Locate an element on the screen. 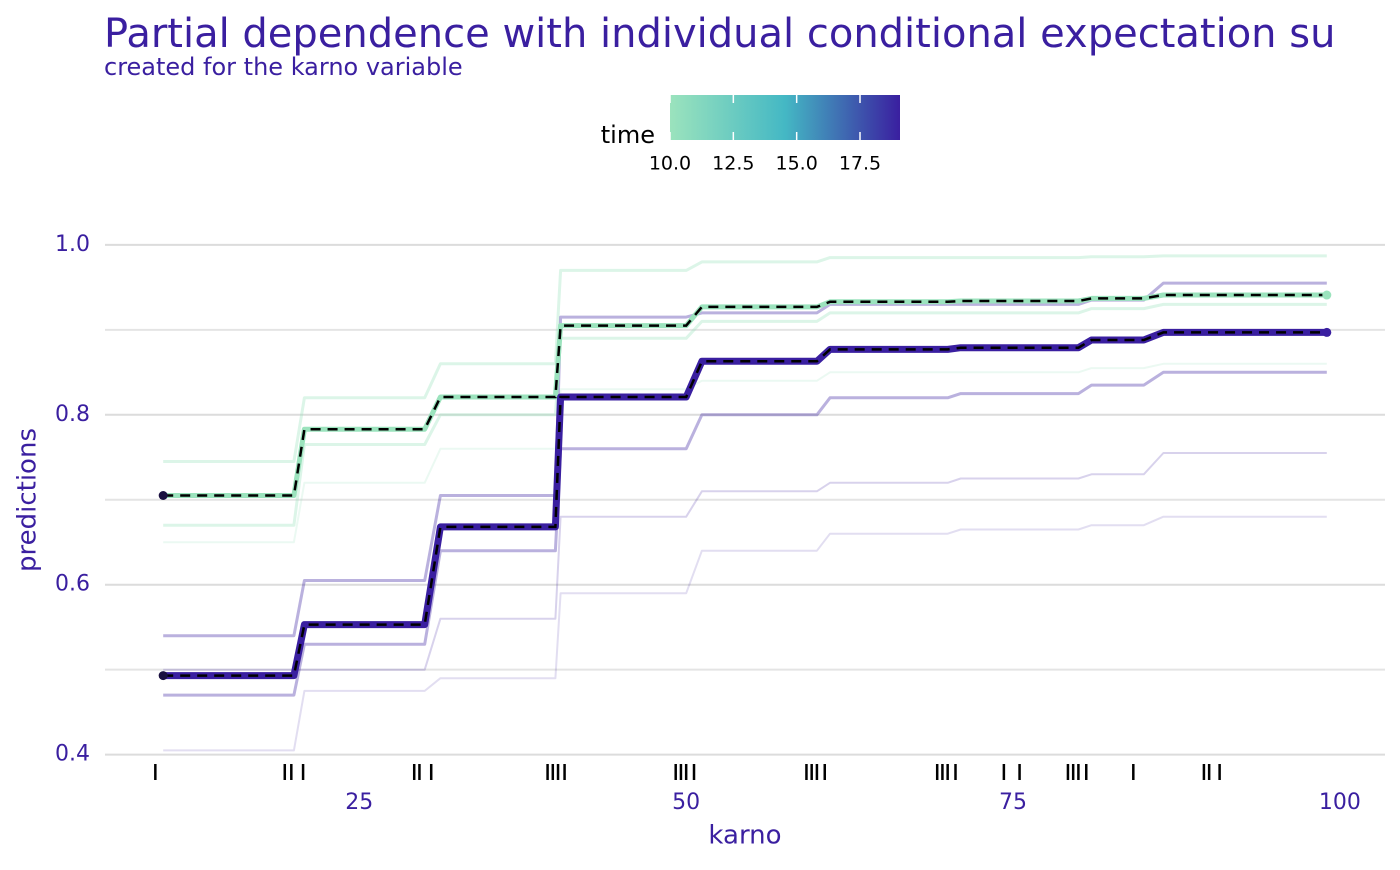 The width and height of the screenshot is (1400, 870). y-axis-label: predictions is located at coordinates (28, 500).